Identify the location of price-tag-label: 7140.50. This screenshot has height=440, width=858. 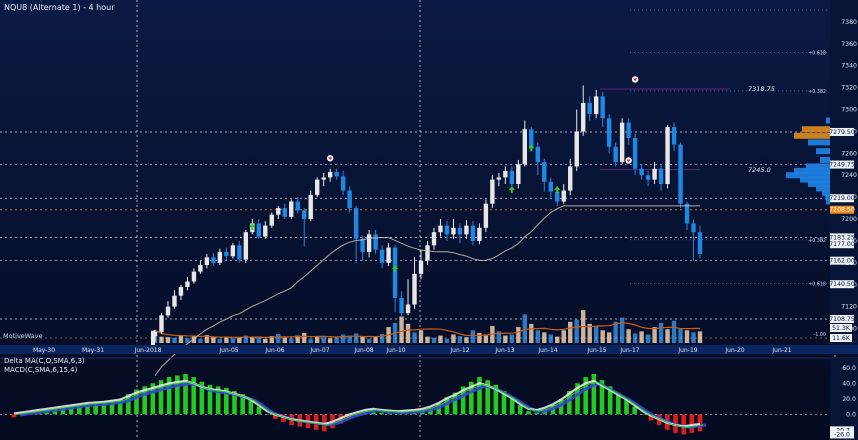
(842, 284).